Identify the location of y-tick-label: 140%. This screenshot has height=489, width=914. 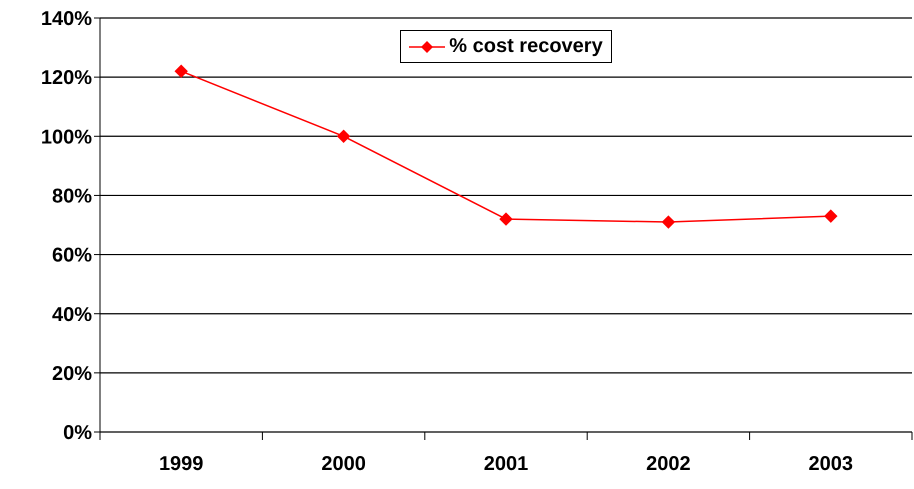
(66, 19).